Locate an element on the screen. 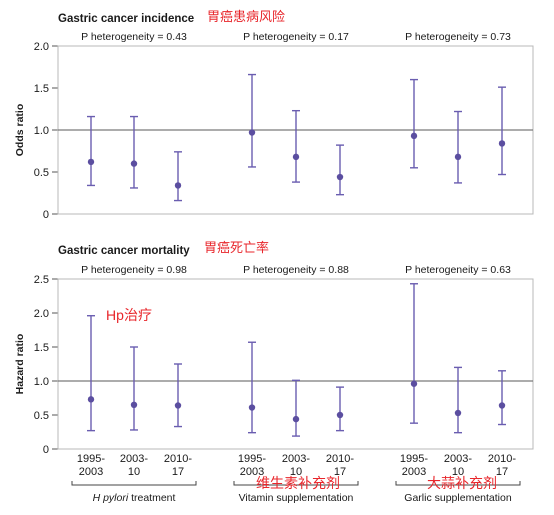  group-label-hp-treatment: H pylori treatment is located at coordinates (134, 498).